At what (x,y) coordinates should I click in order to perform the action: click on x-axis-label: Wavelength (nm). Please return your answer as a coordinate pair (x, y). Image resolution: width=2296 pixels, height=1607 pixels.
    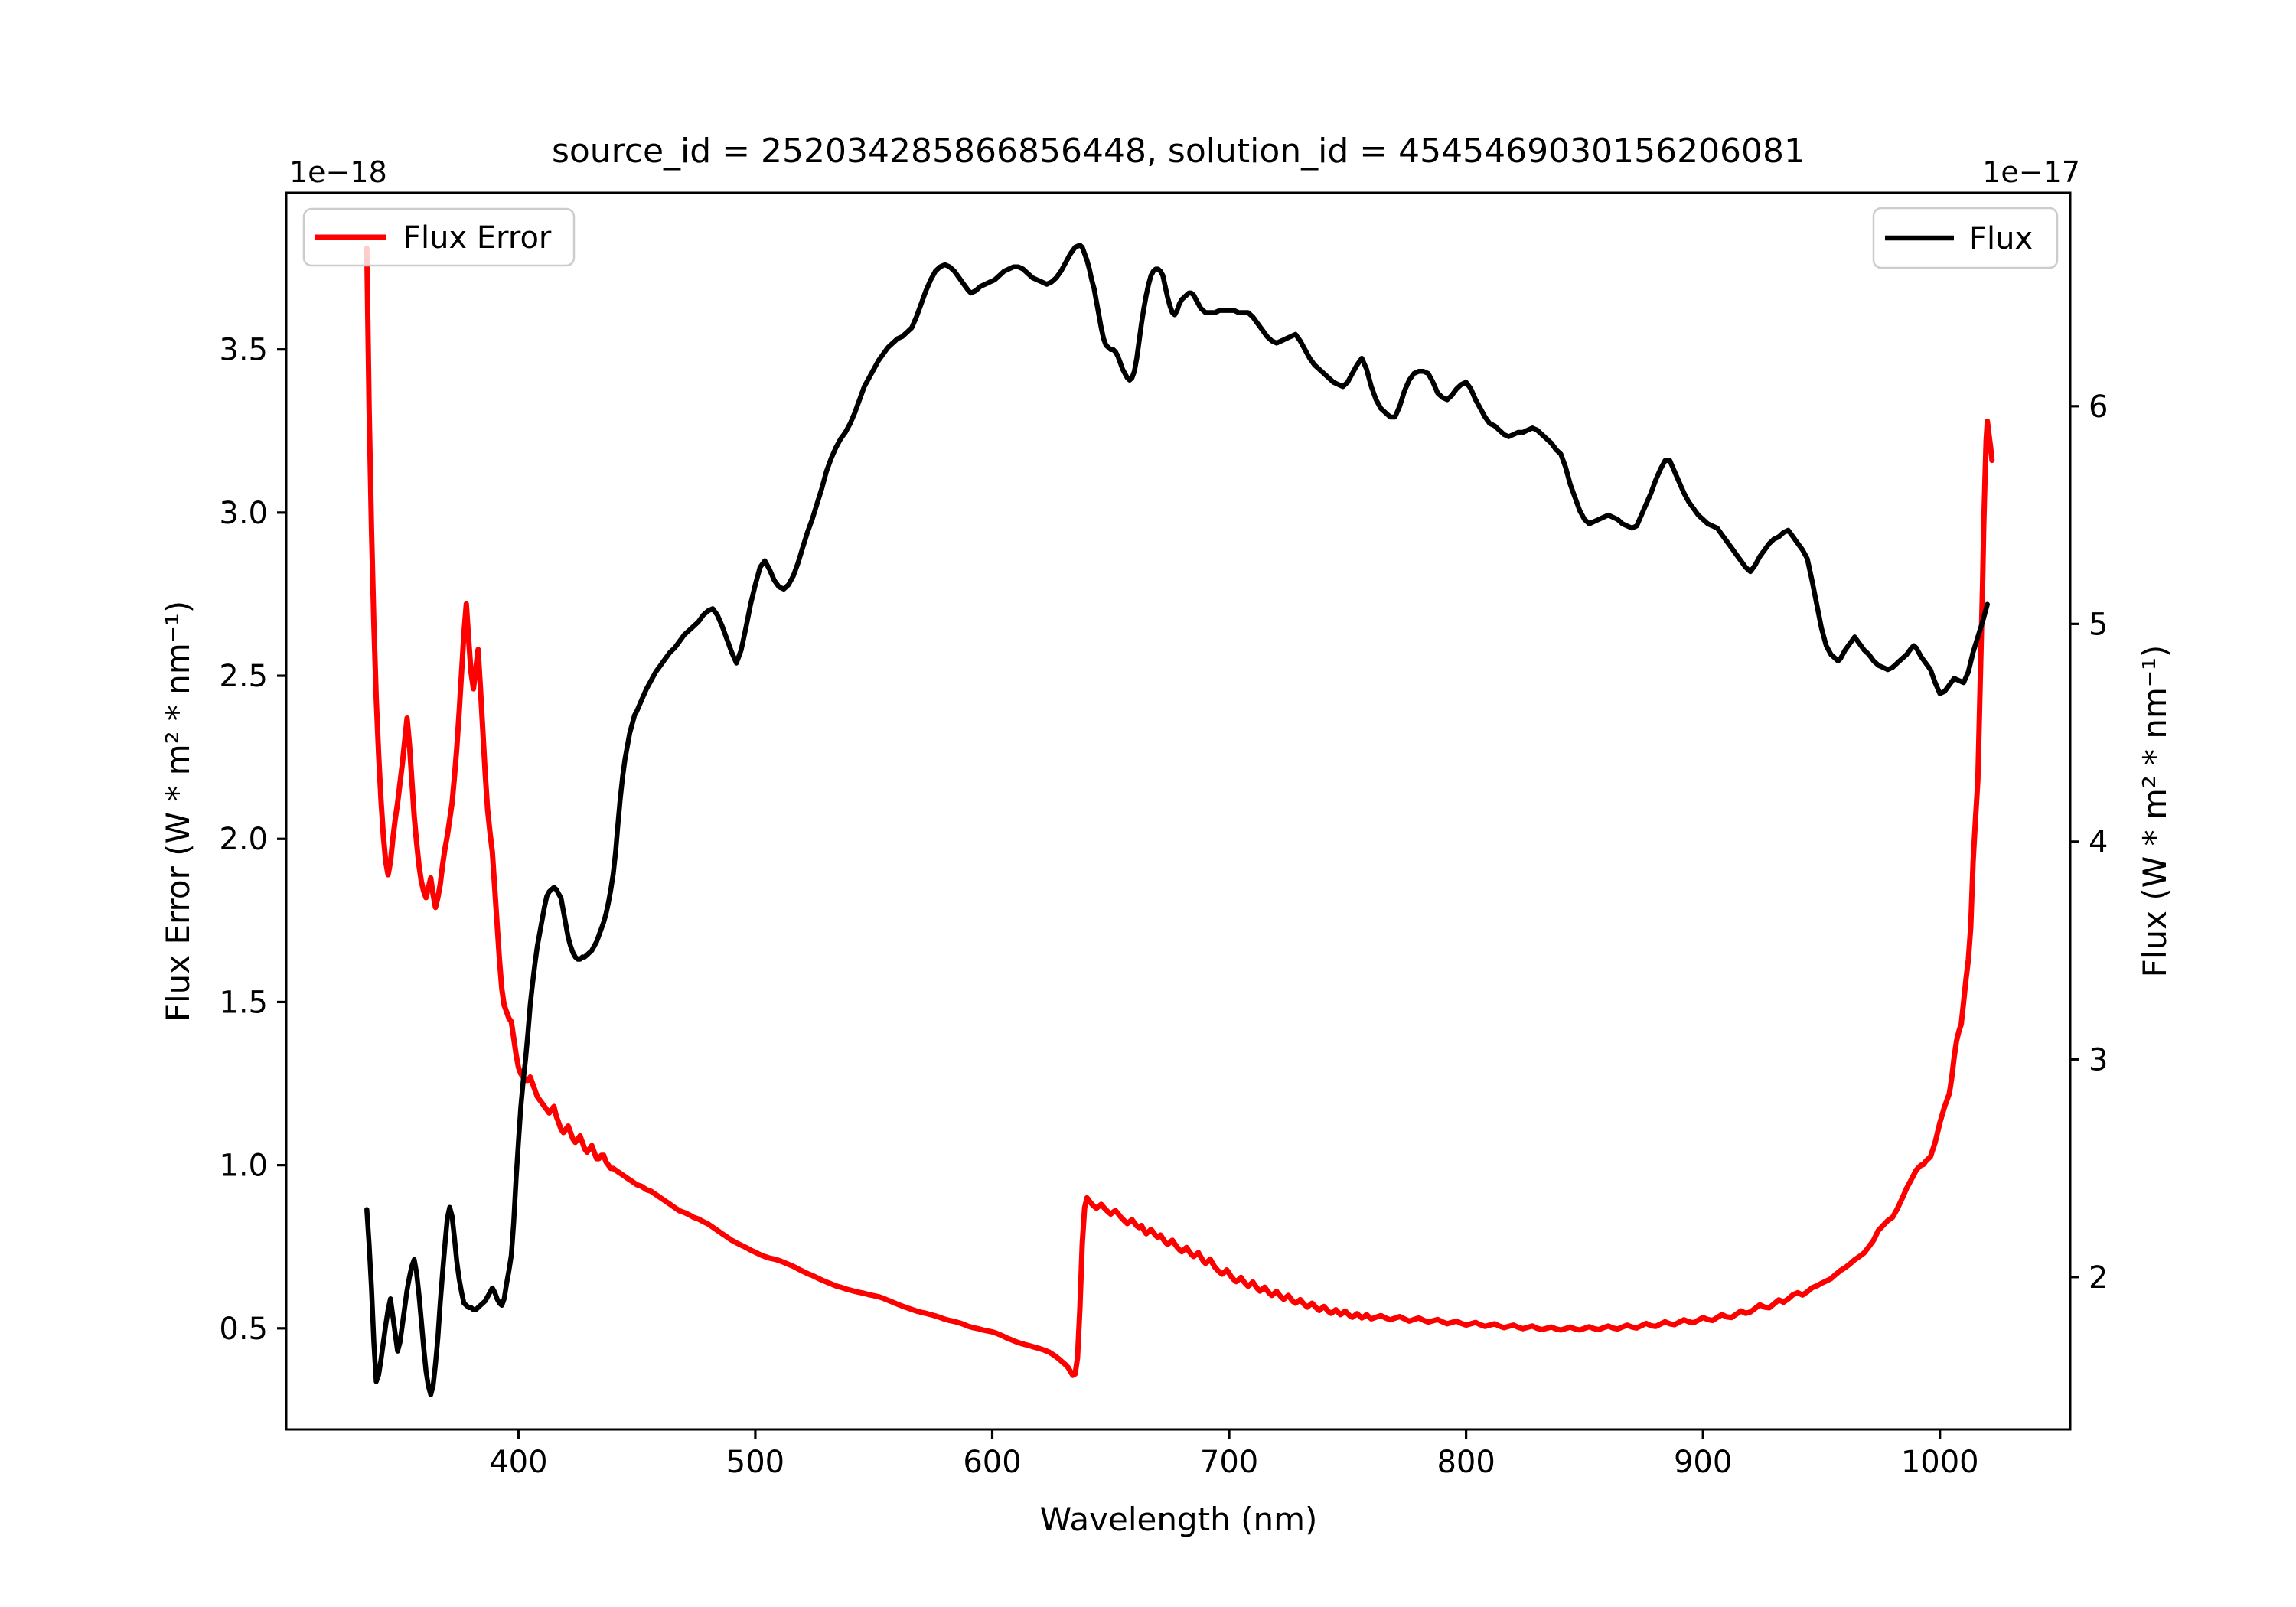
    Looking at the image, I should click on (1179, 1520).